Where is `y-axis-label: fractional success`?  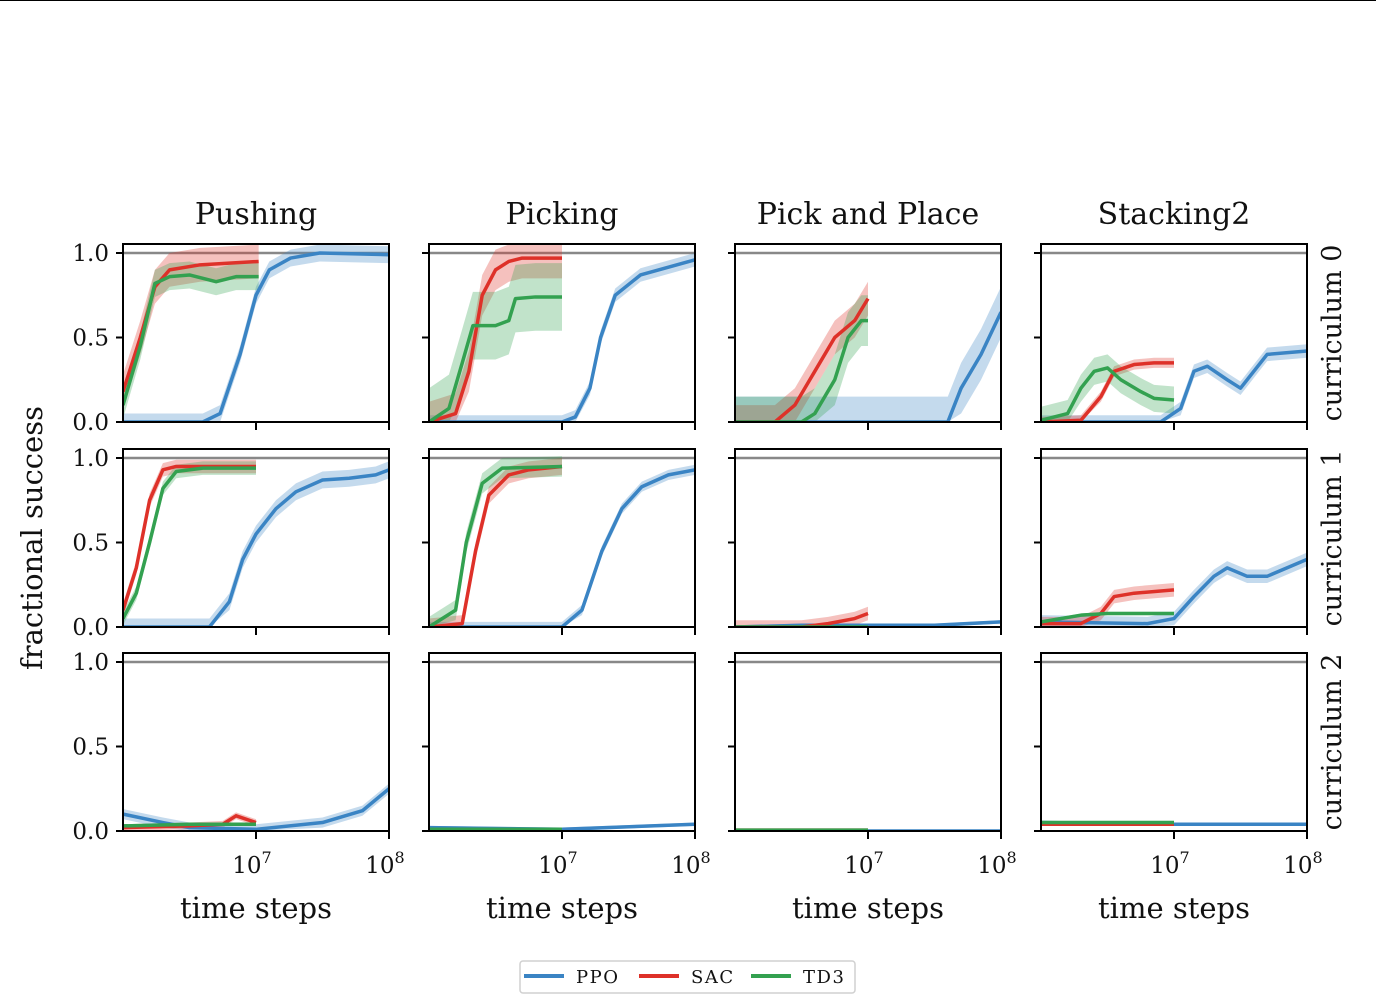 y-axis-label: fractional success is located at coordinates (32, 538).